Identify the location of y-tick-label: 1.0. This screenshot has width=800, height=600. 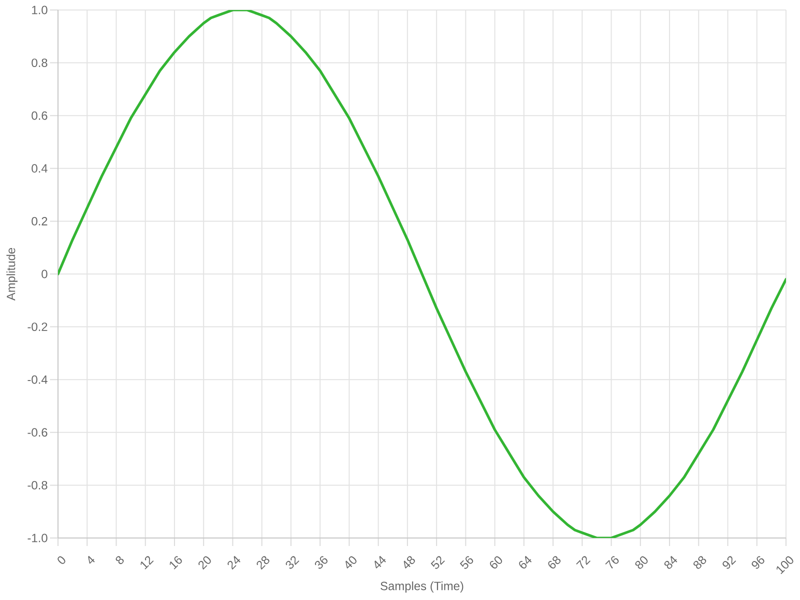
(40, 10).